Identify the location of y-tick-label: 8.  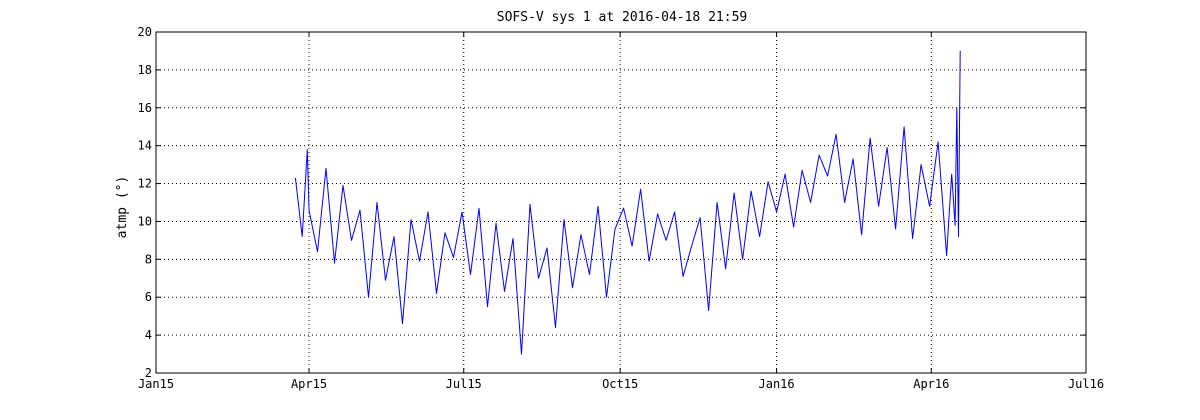
(148, 259).